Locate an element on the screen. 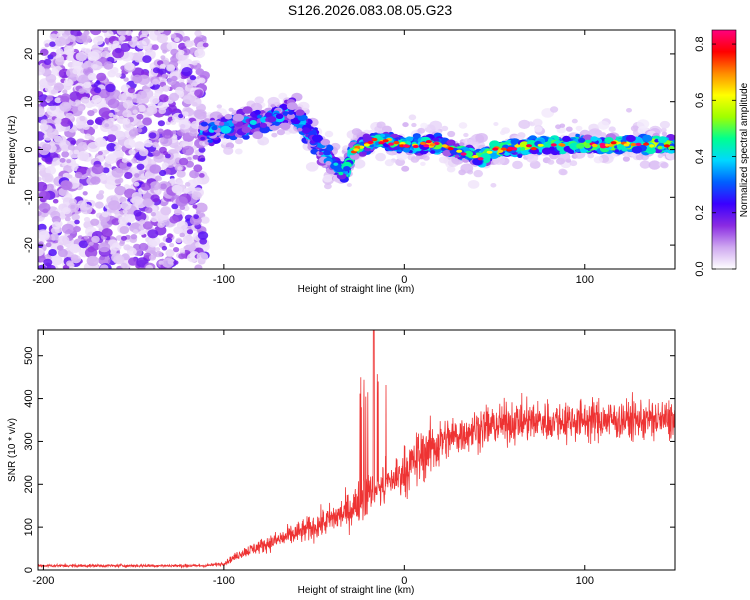  colorbar-ticks: 0.0 0.2 0.4 0.6 0.8 is located at coordinates (715, 156).